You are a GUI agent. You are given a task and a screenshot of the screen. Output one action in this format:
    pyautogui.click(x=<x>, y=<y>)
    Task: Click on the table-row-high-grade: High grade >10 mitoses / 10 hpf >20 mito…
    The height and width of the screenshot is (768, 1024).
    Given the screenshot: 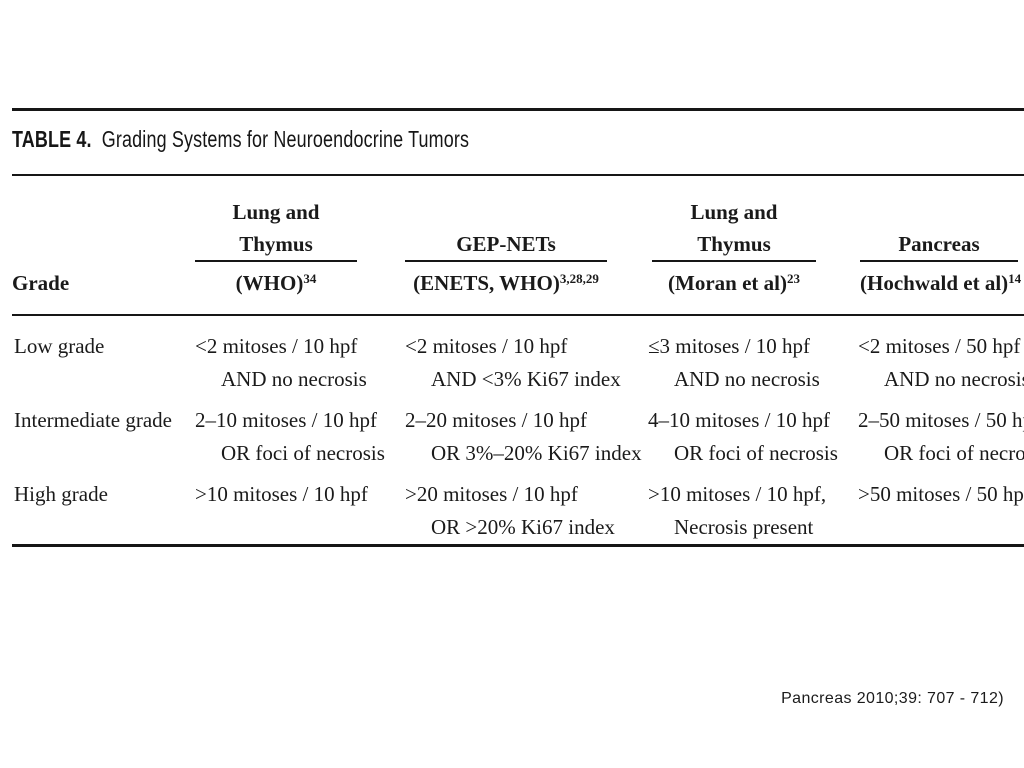 What is the action you would take?
    pyautogui.click(x=518, y=507)
    